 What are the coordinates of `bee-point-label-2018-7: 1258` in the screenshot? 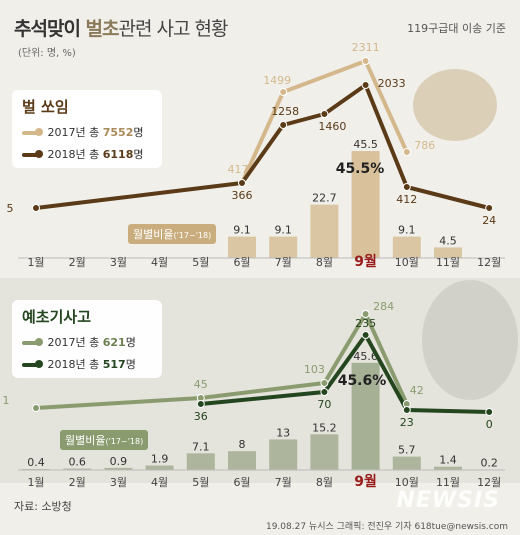 It's located at (285, 111).